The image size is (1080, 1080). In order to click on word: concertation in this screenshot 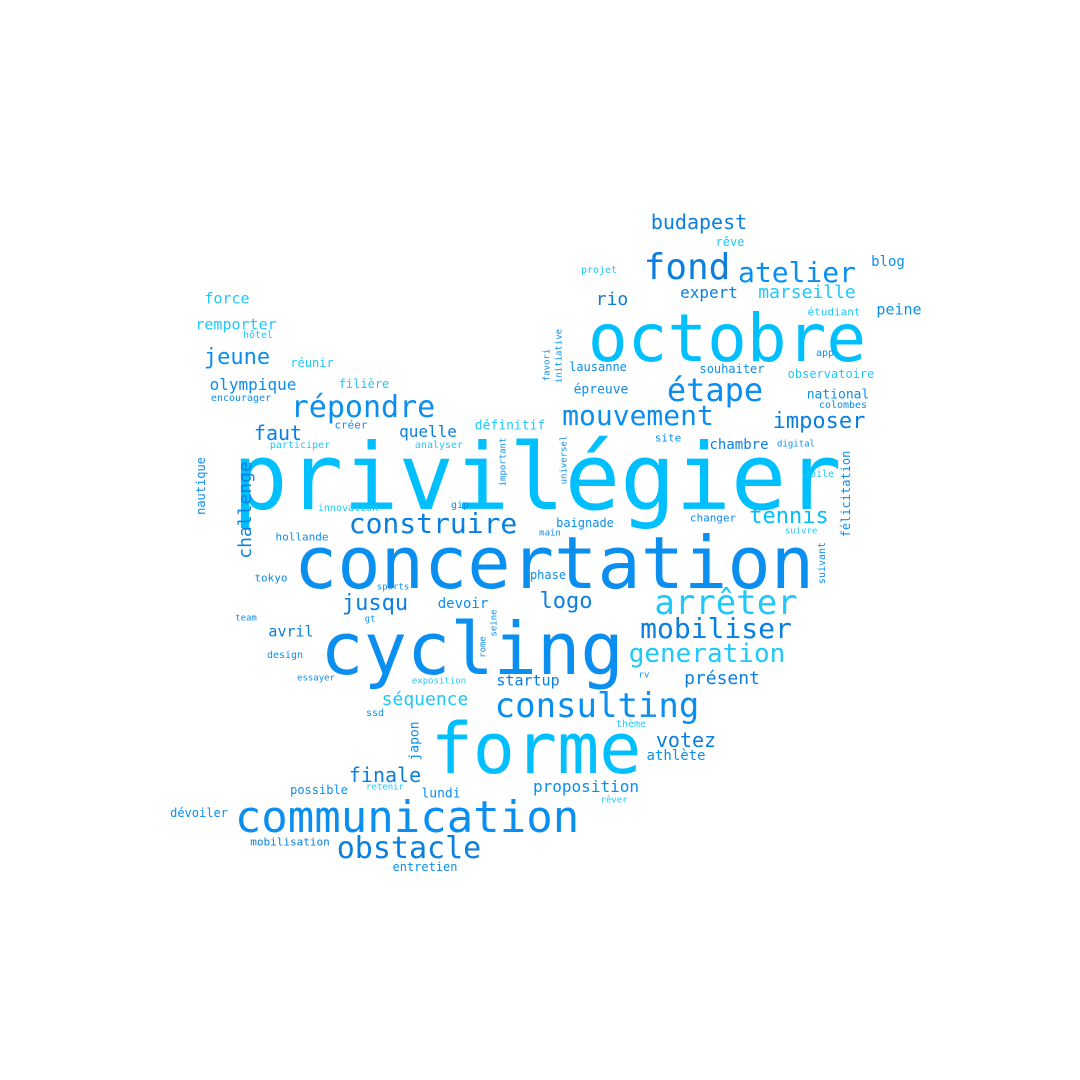, I will do `click(554, 563)`.